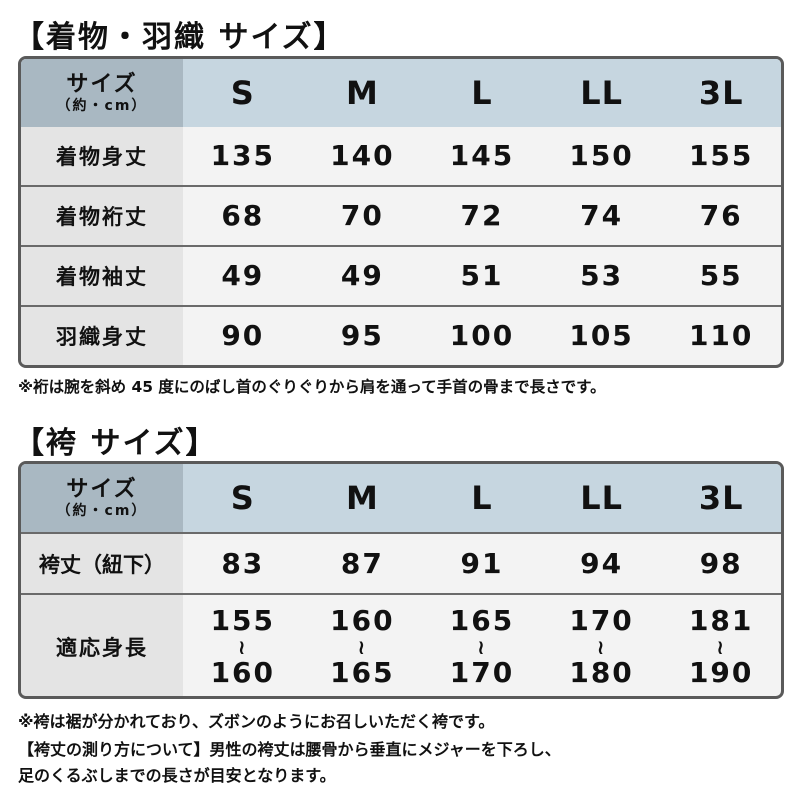 The width and height of the screenshot is (800, 800). Describe the element at coordinates (601, 672) in the screenshot. I see `range-max: 180` at that location.